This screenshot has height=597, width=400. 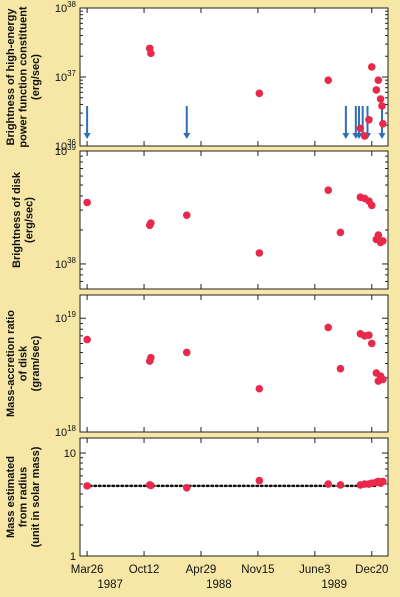 I want to click on y-axis-label: power function constituent, so click(x=23, y=76).